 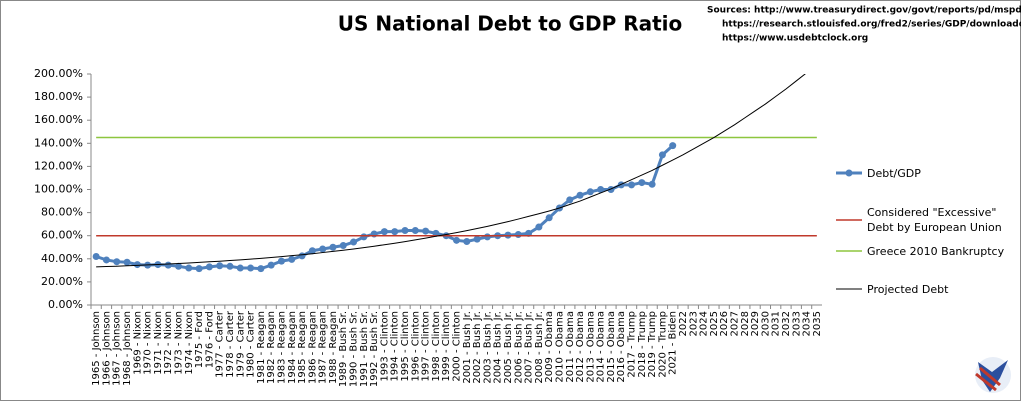 I want to click on x-tick-label: 1985 - Reagan, so click(x=302, y=347).